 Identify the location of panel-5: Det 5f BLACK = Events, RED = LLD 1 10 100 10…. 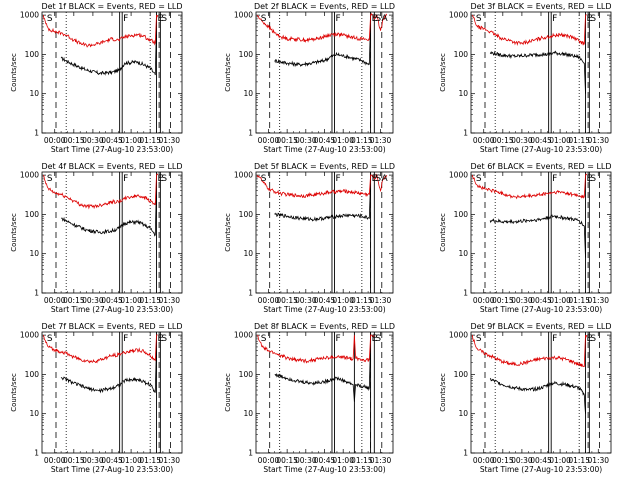
(309, 238).